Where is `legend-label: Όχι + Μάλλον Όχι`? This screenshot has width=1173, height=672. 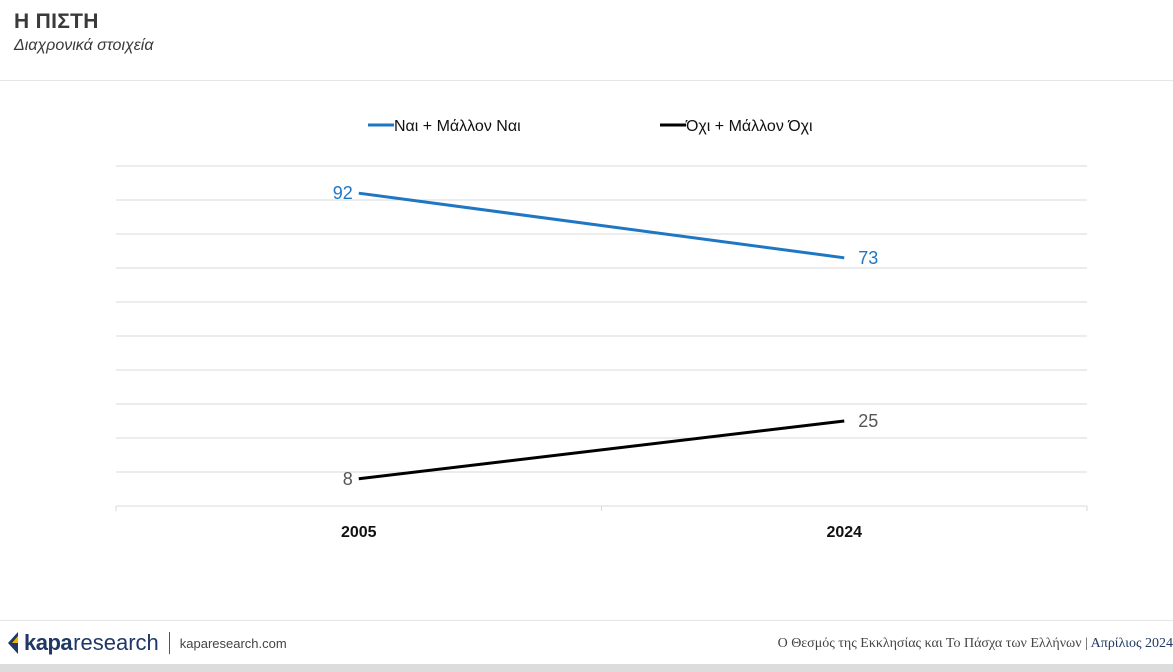 legend-label: Όχι + Μάλλον Όχι is located at coordinates (749, 126).